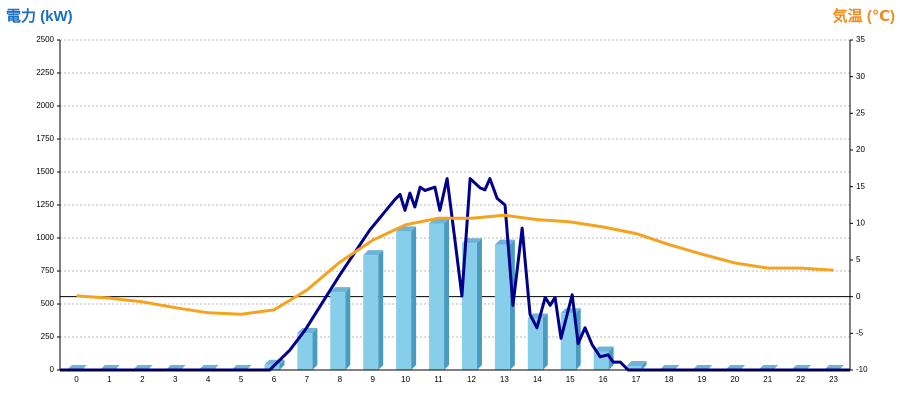 The image size is (900, 400). What do you see at coordinates (636, 379) in the screenshot?
I see `x-tick-label: 17` at bounding box center [636, 379].